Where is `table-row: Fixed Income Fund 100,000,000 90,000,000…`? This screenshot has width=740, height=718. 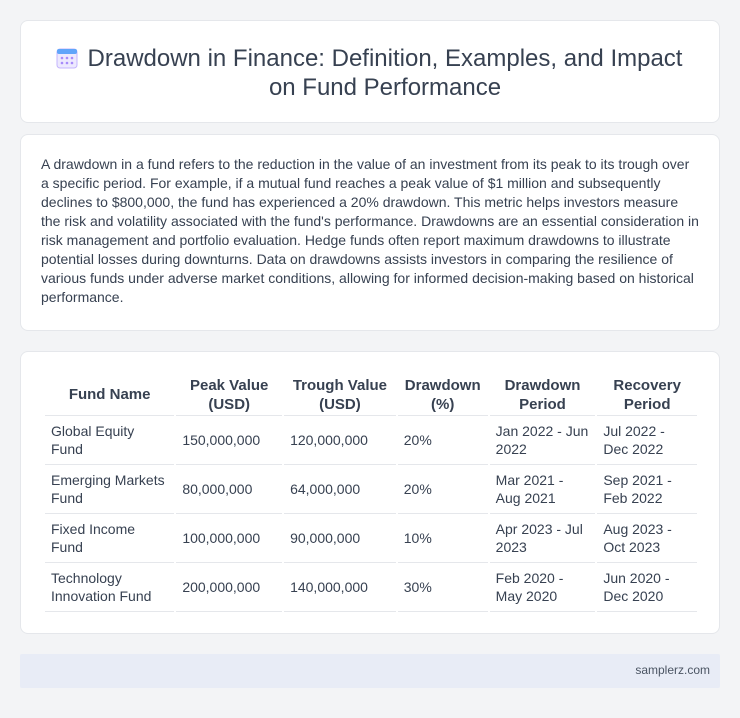 table-row: Fixed Income Fund 100,000,000 90,000,000… is located at coordinates (371, 538).